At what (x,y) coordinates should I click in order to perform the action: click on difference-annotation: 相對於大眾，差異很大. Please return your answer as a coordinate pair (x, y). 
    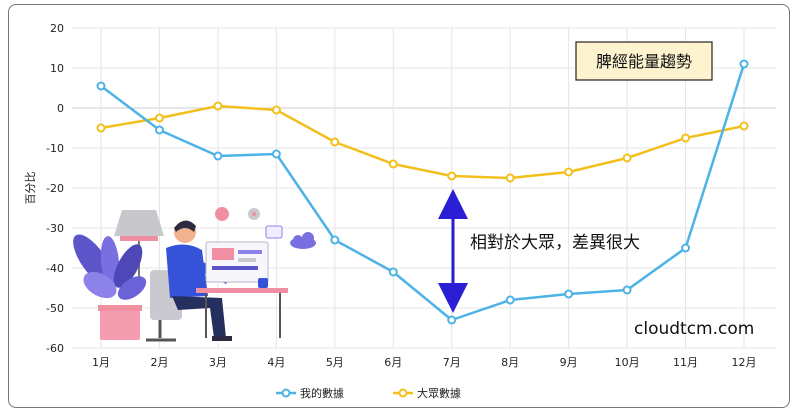
    Looking at the image, I should click on (555, 243).